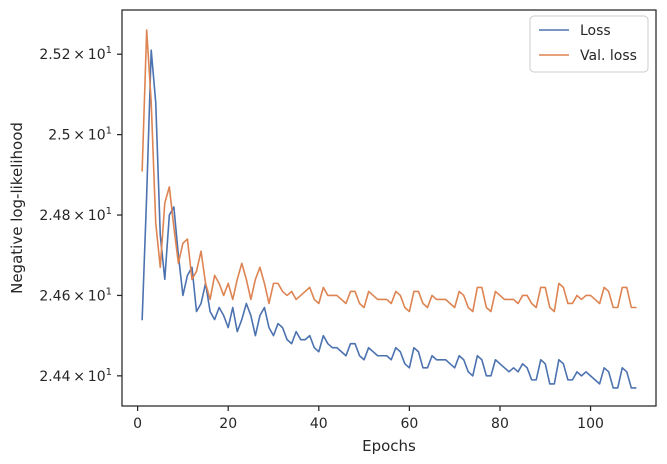 This screenshot has height=464, width=667. What do you see at coordinates (75, 376) in the screenshot?
I see `y-tick-label: 2.44 × 10¹` at bounding box center [75, 376].